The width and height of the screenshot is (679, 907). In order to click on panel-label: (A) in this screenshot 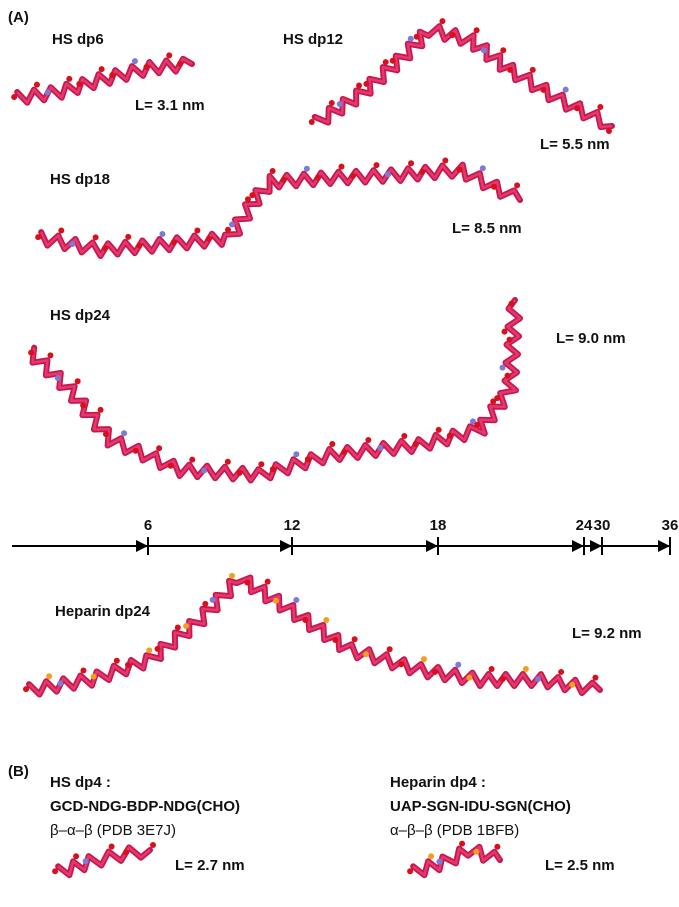, I will do `click(18, 17)`.